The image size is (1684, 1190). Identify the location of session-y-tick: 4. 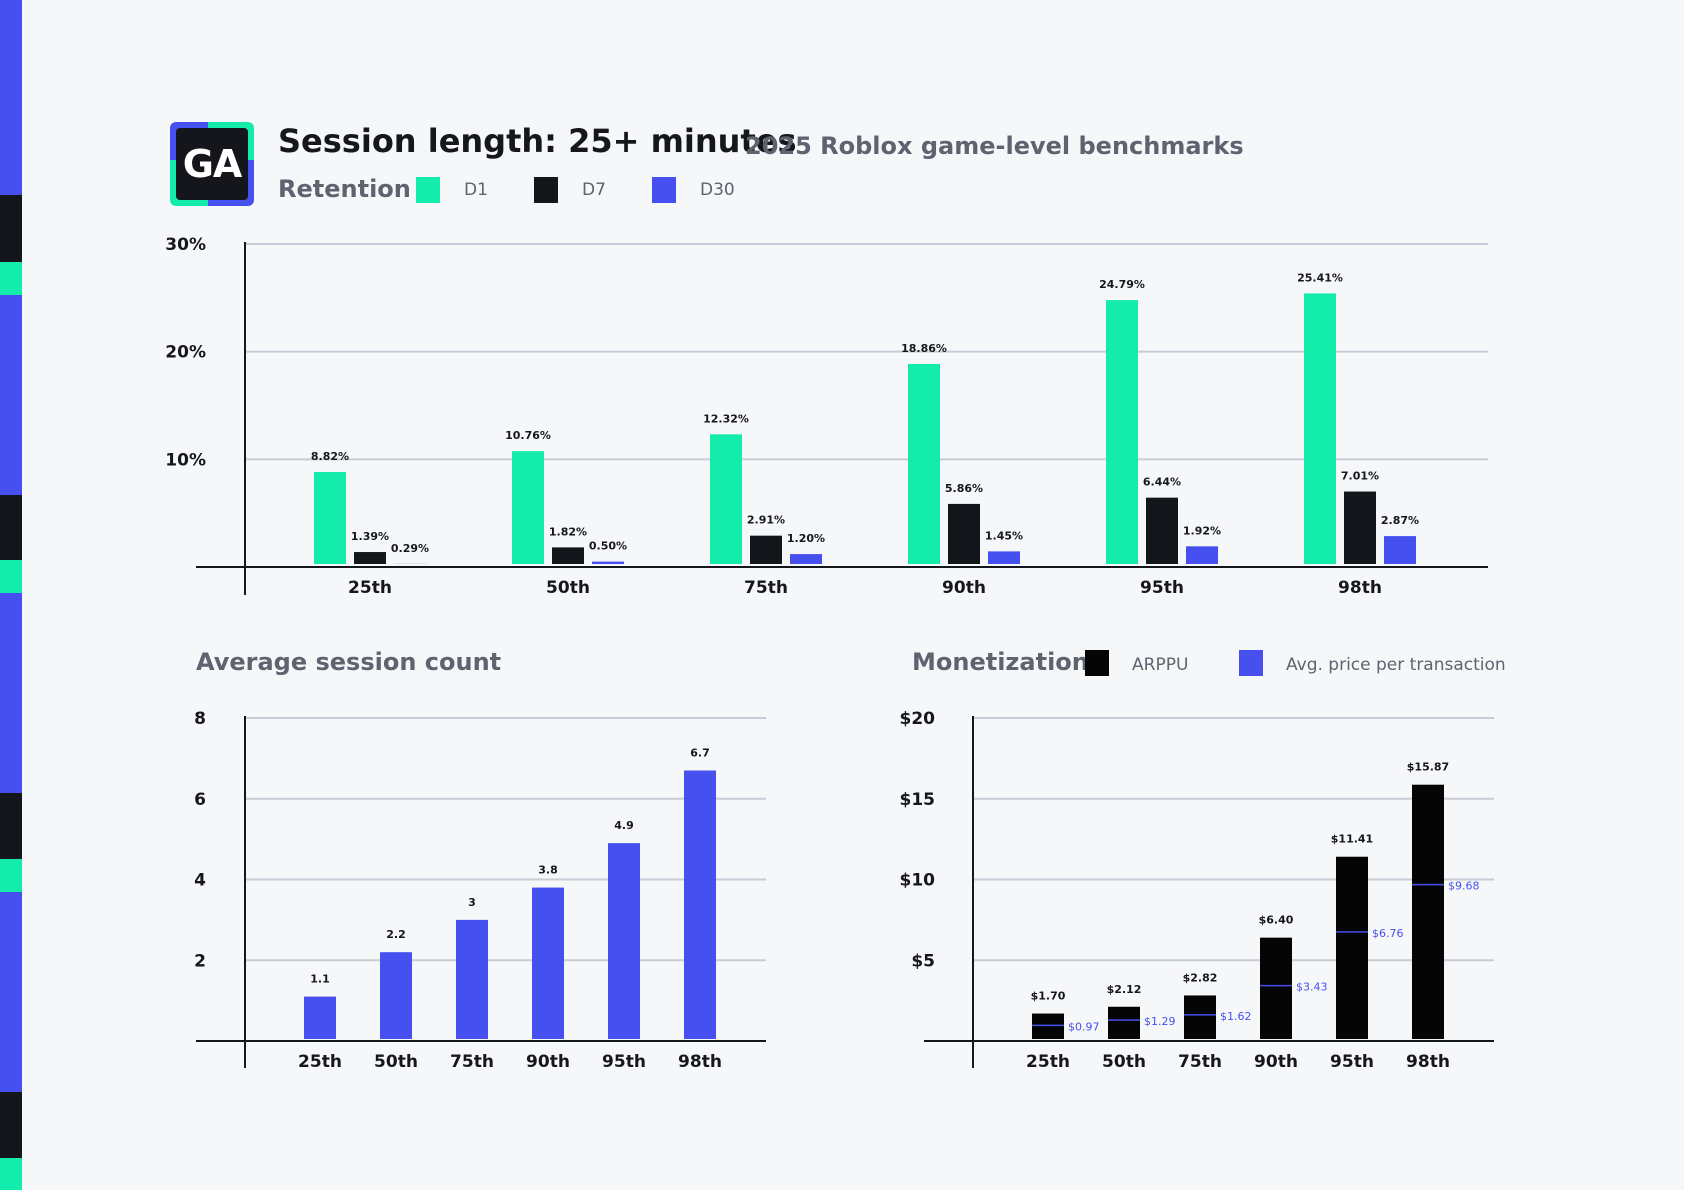
(200, 881).